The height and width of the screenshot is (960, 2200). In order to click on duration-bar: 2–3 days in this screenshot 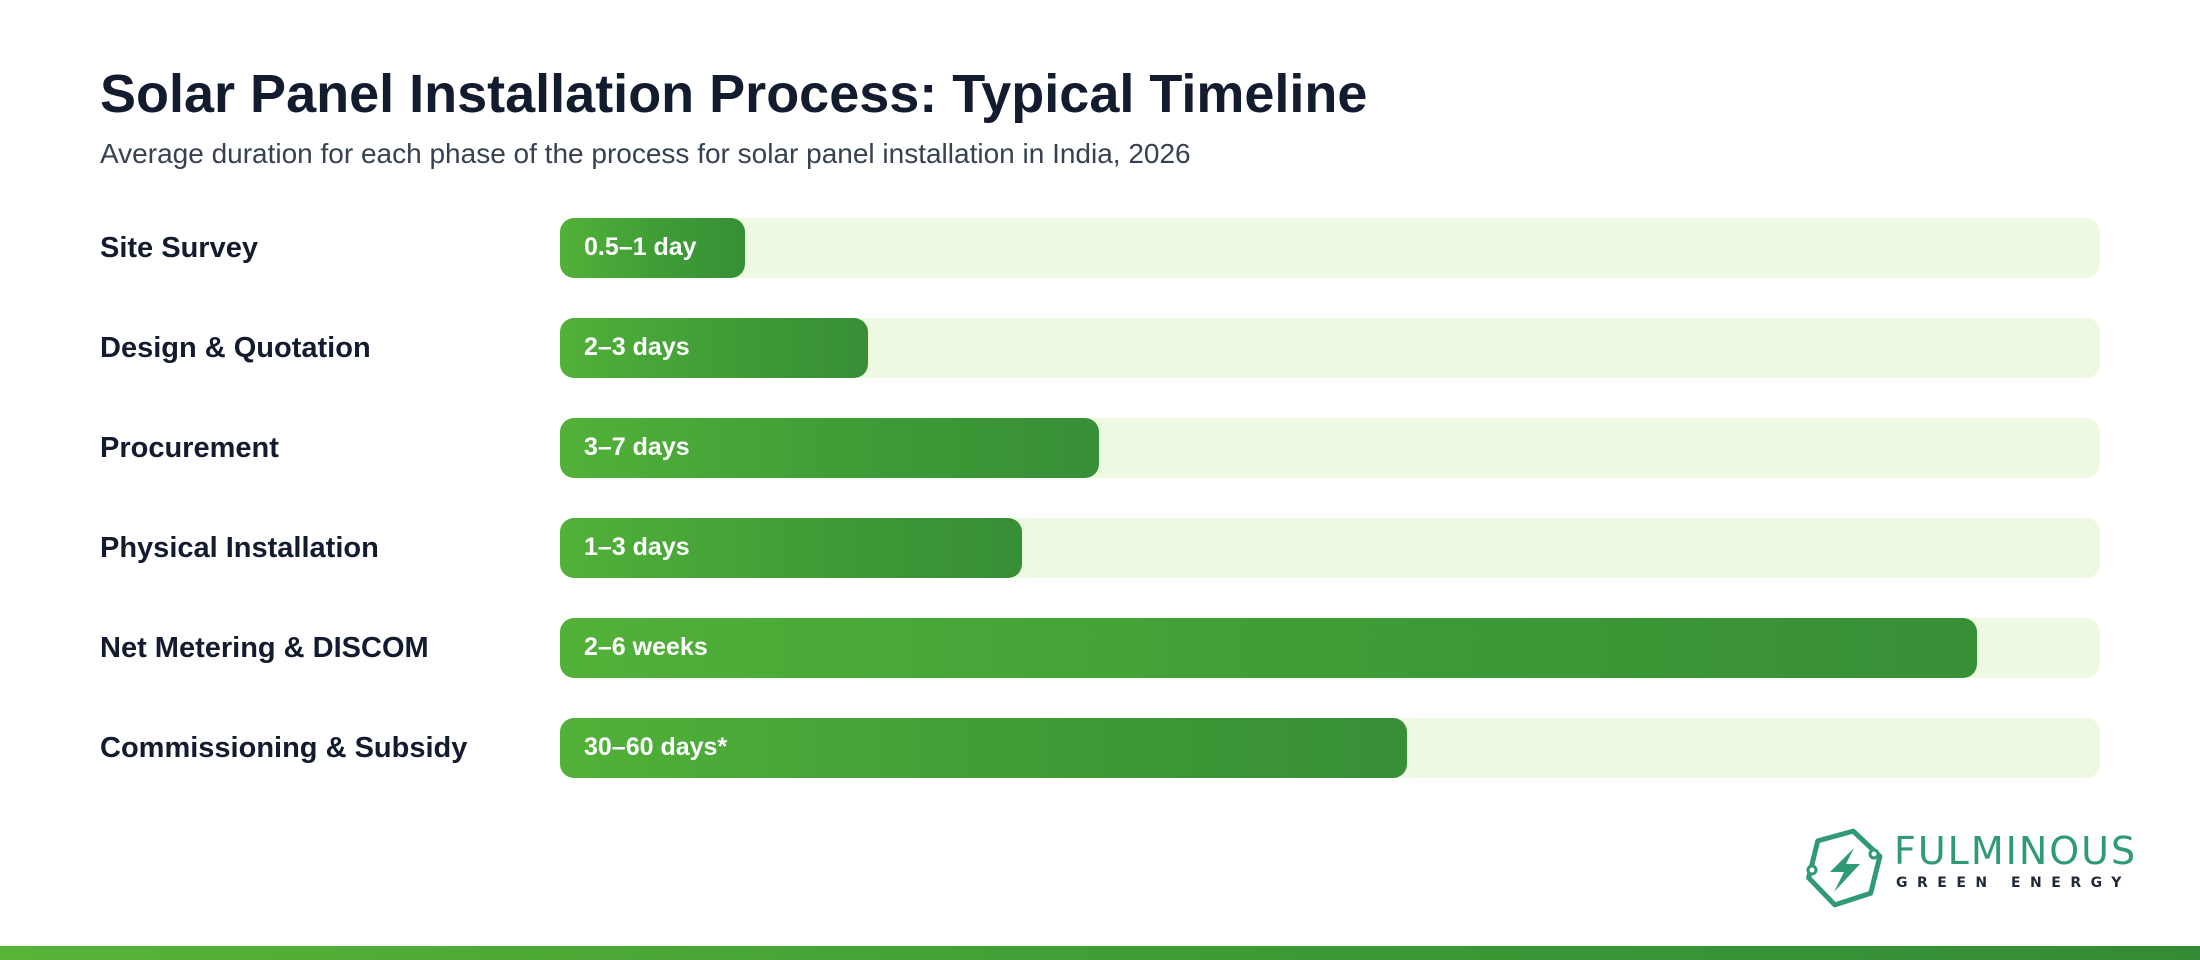, I will do `click(714, 348)`.